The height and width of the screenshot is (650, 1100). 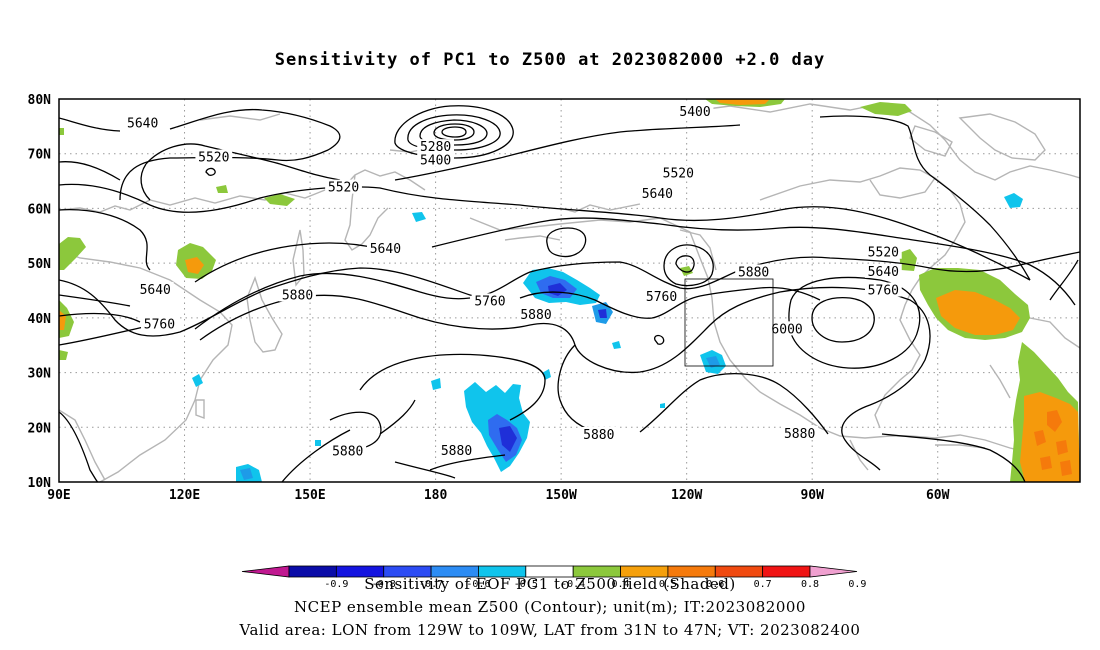 I want to click on lon-label: 90E, so click(x=58, y=495).